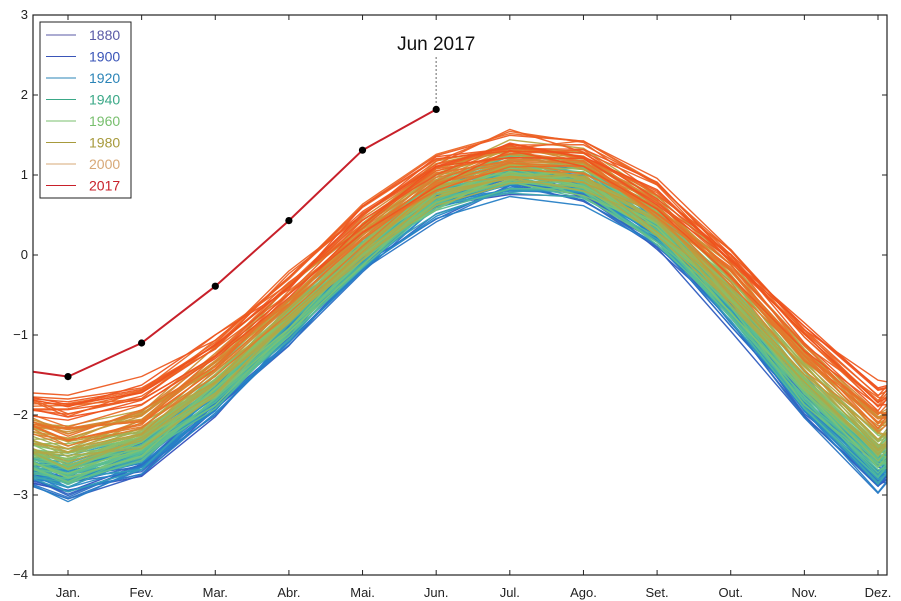  I want to click on legend-label: 2000, so click(104, 164).